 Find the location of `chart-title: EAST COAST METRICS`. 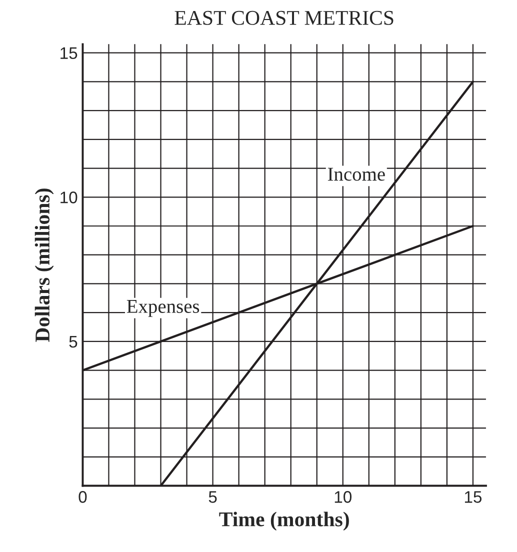

chart-title: EAST COAST METRICS is located at coordinates (284, 17).